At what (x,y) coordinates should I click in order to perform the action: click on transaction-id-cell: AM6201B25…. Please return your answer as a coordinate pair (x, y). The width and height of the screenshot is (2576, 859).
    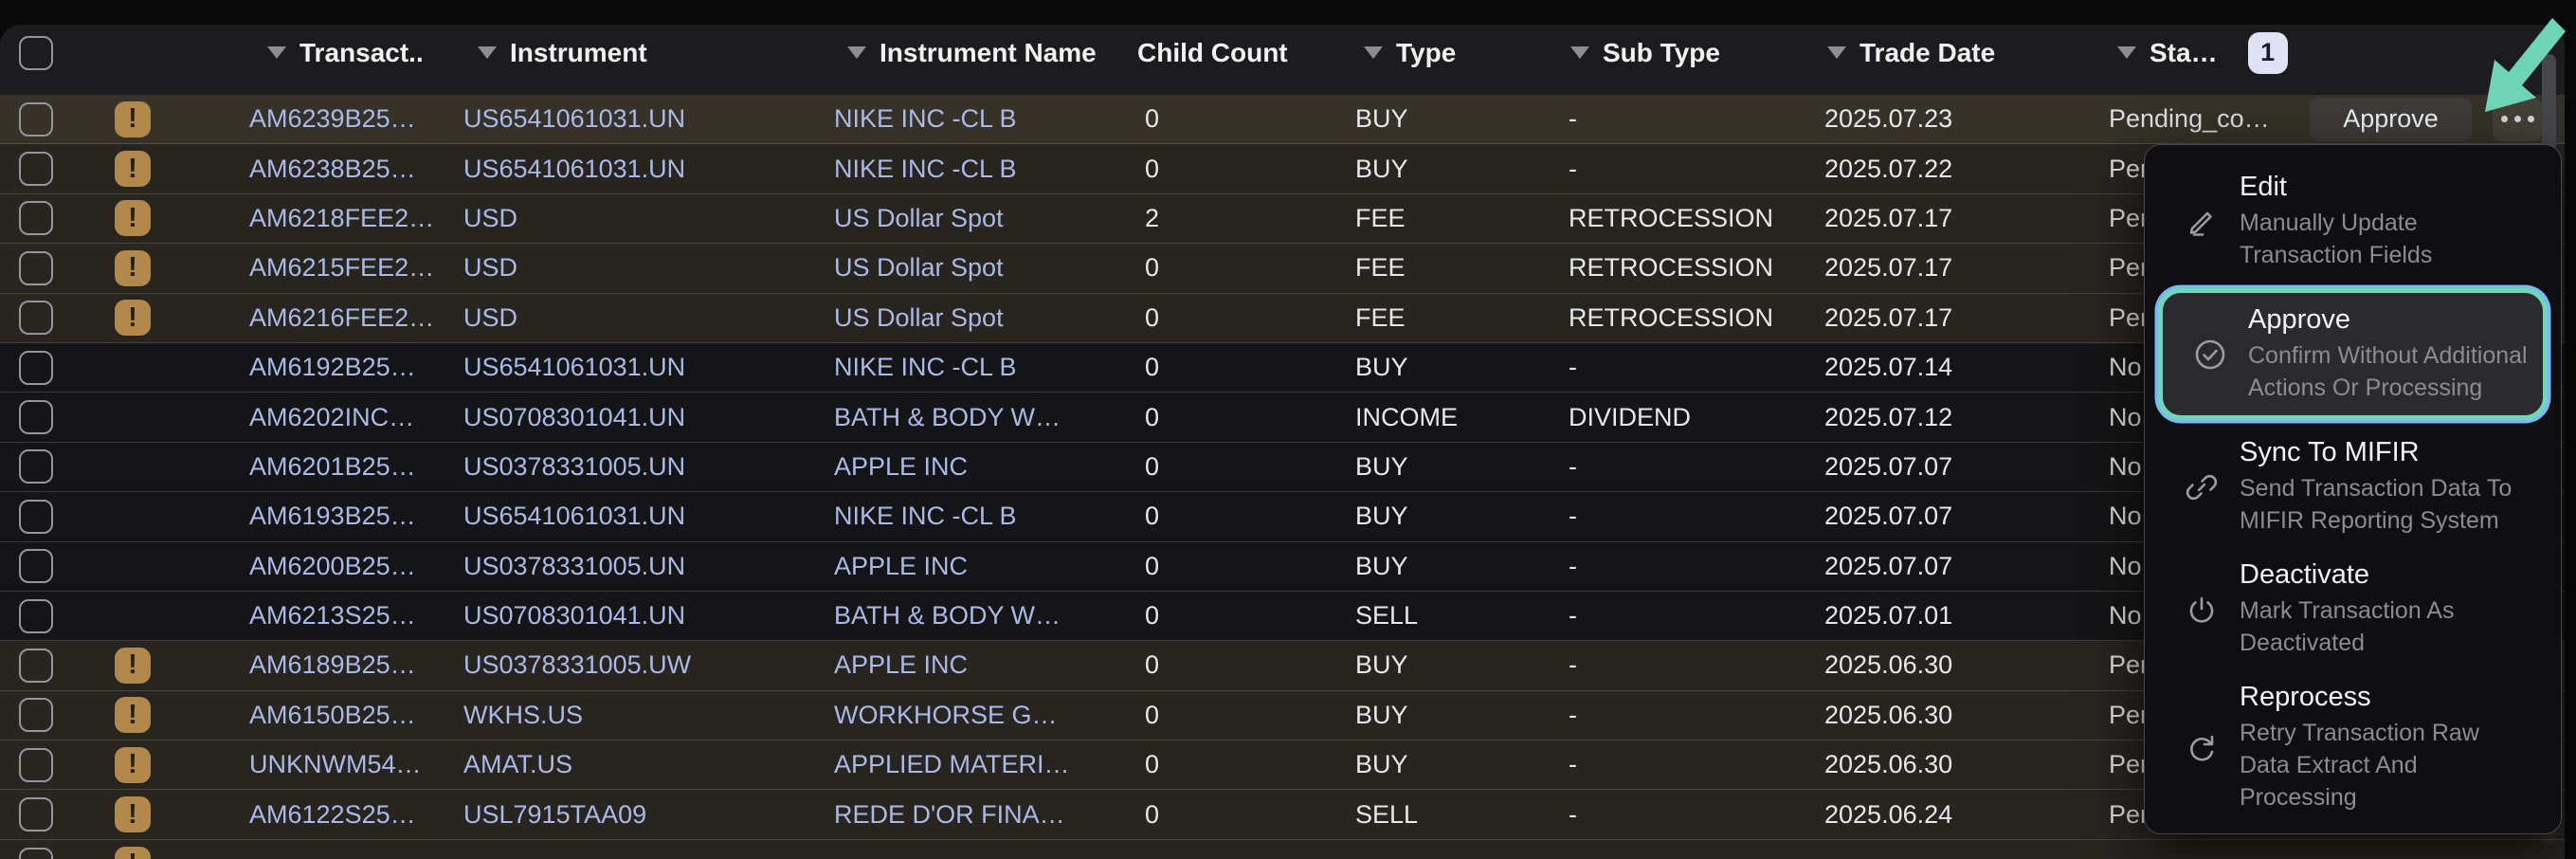
    Looking at the image, I should click on (332, 466).